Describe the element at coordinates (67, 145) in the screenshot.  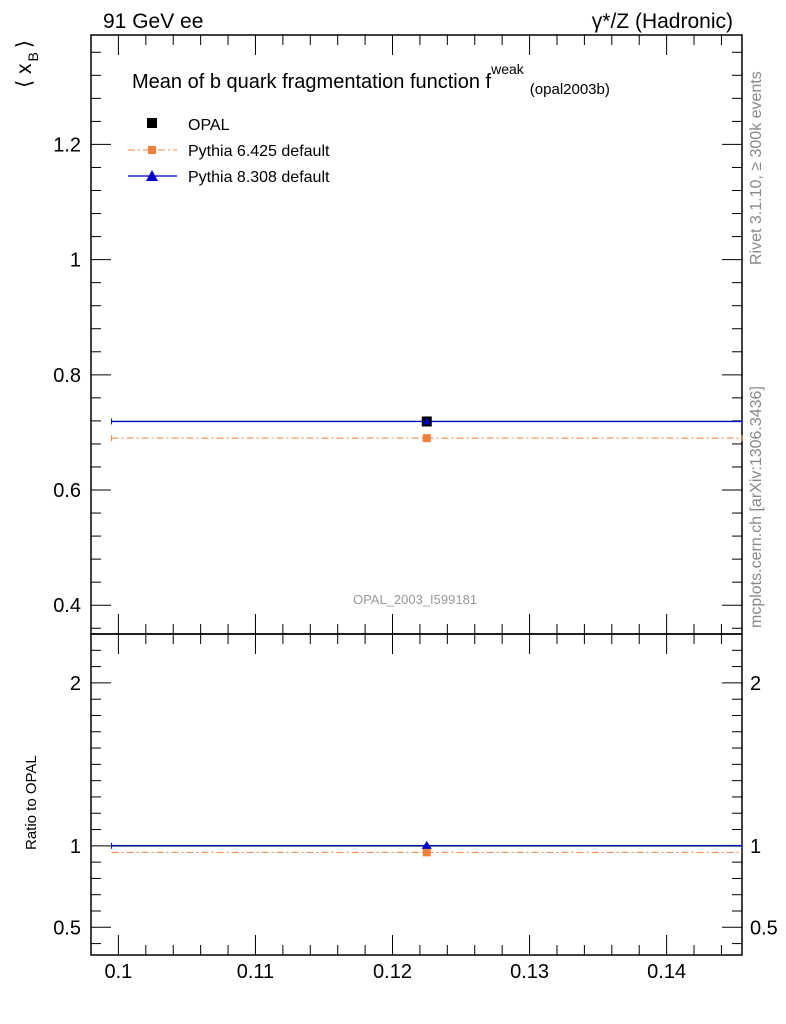
I see `main-y-tick-label: 1.2` at that location.